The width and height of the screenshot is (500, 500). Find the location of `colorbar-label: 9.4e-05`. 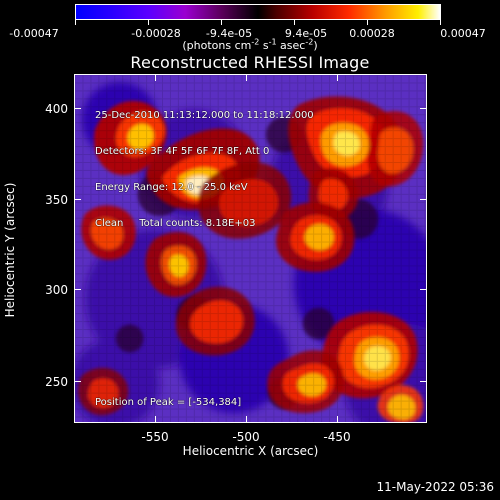

colorbar-label: 9.4e-05 is located at coordinates (306, 33).